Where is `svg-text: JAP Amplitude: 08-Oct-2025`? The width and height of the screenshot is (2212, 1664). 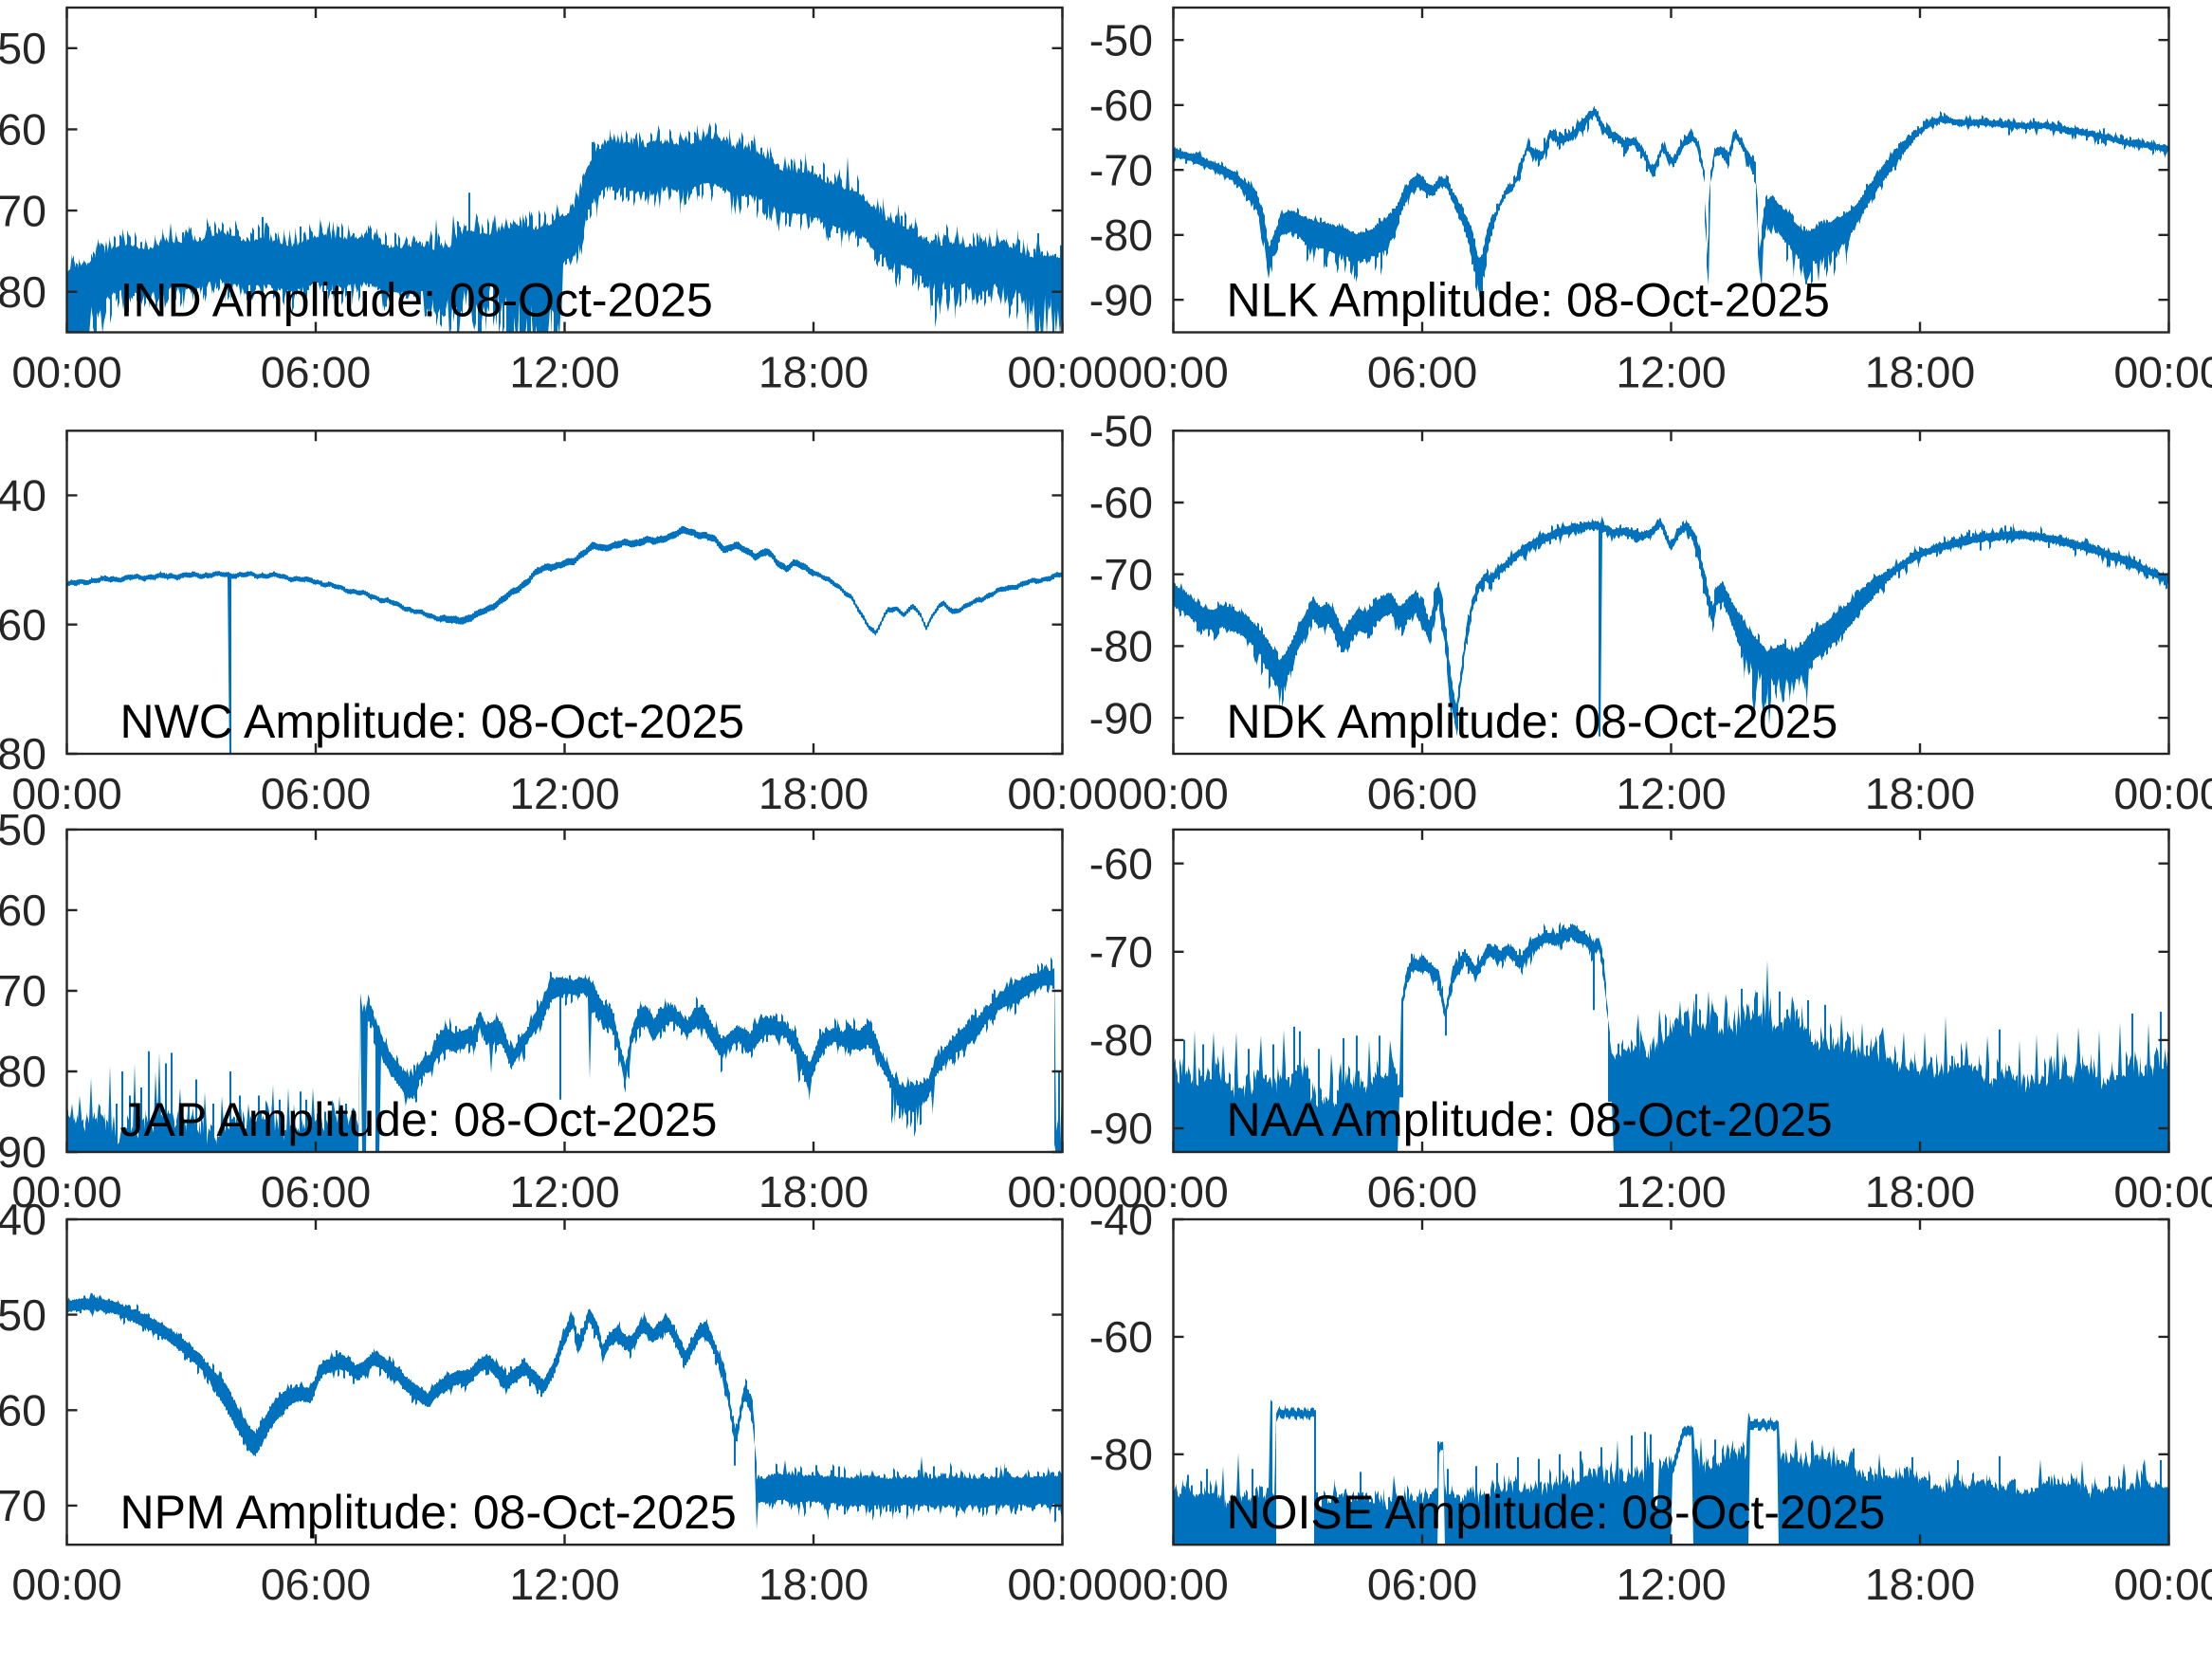 svg-text: JAP Amplitude: 08-Oct-2025 is located at coordinates (419, 1119).